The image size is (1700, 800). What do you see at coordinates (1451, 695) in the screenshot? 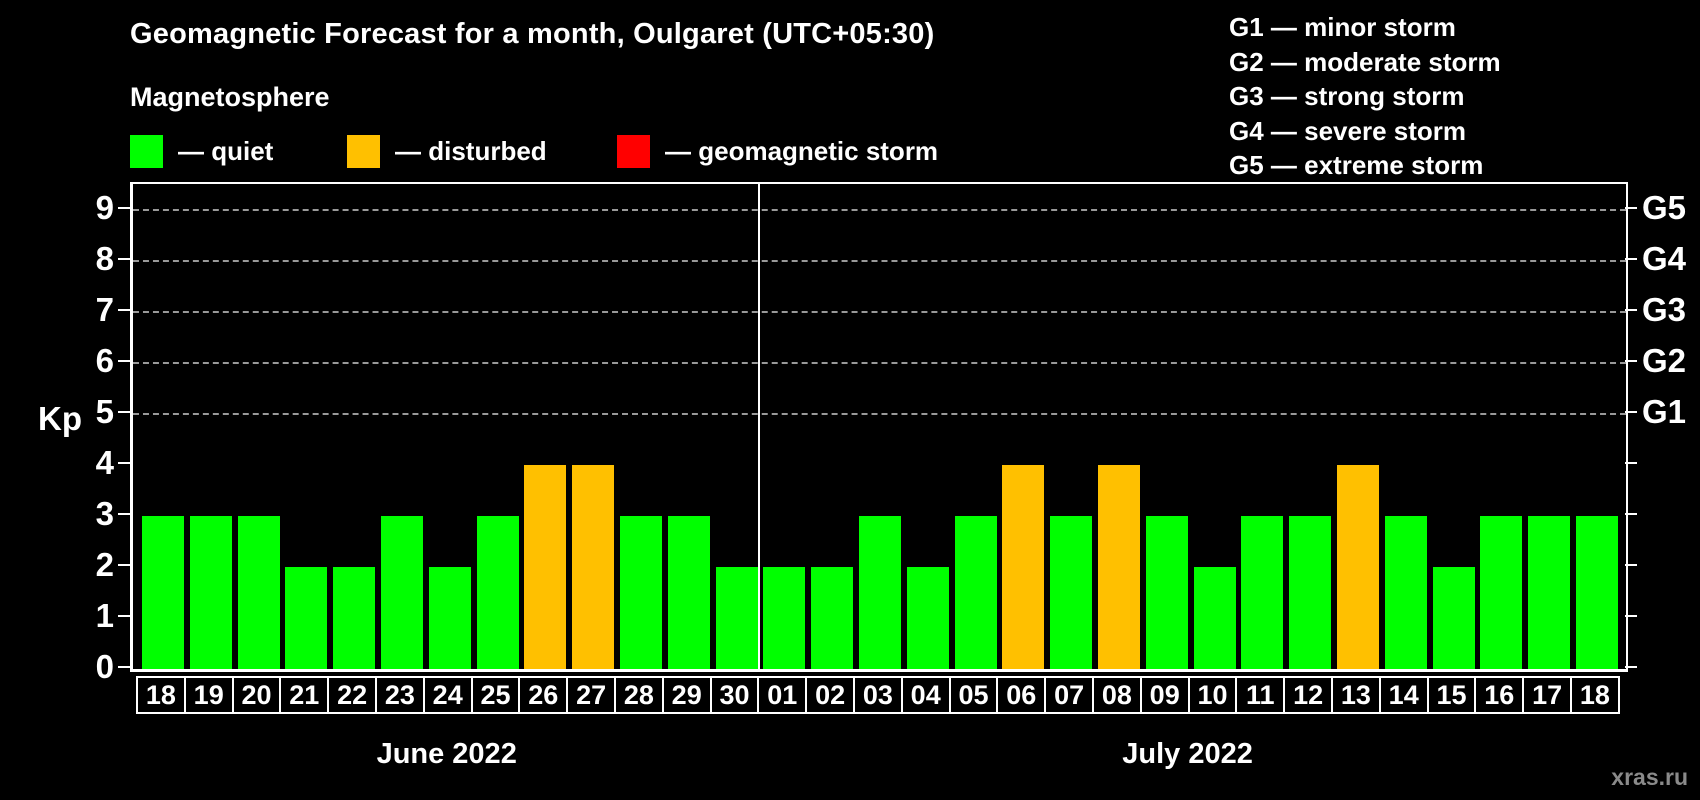
I see `day-label-july-15: 15` at bounding box center [1451, 695].